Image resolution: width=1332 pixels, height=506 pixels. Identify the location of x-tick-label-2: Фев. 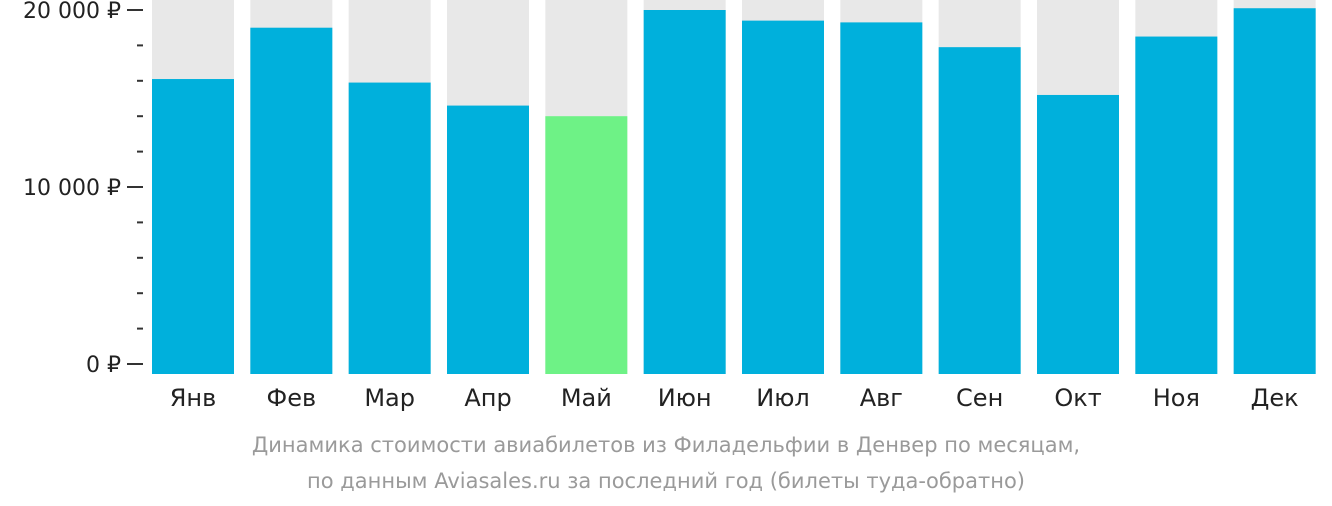
(292, 398).